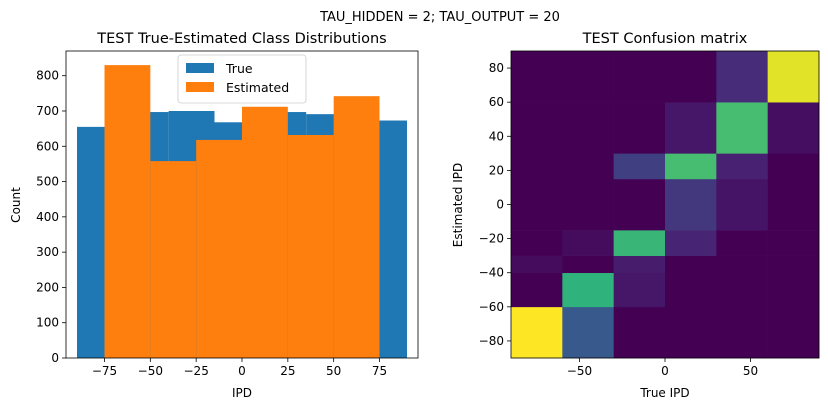 The image size is (828, 411). What do you see at coordinates (664, 393) in the screenshot?
I see `confusion-matrix-x-label: True IPD` at bounding box center [664, 393].